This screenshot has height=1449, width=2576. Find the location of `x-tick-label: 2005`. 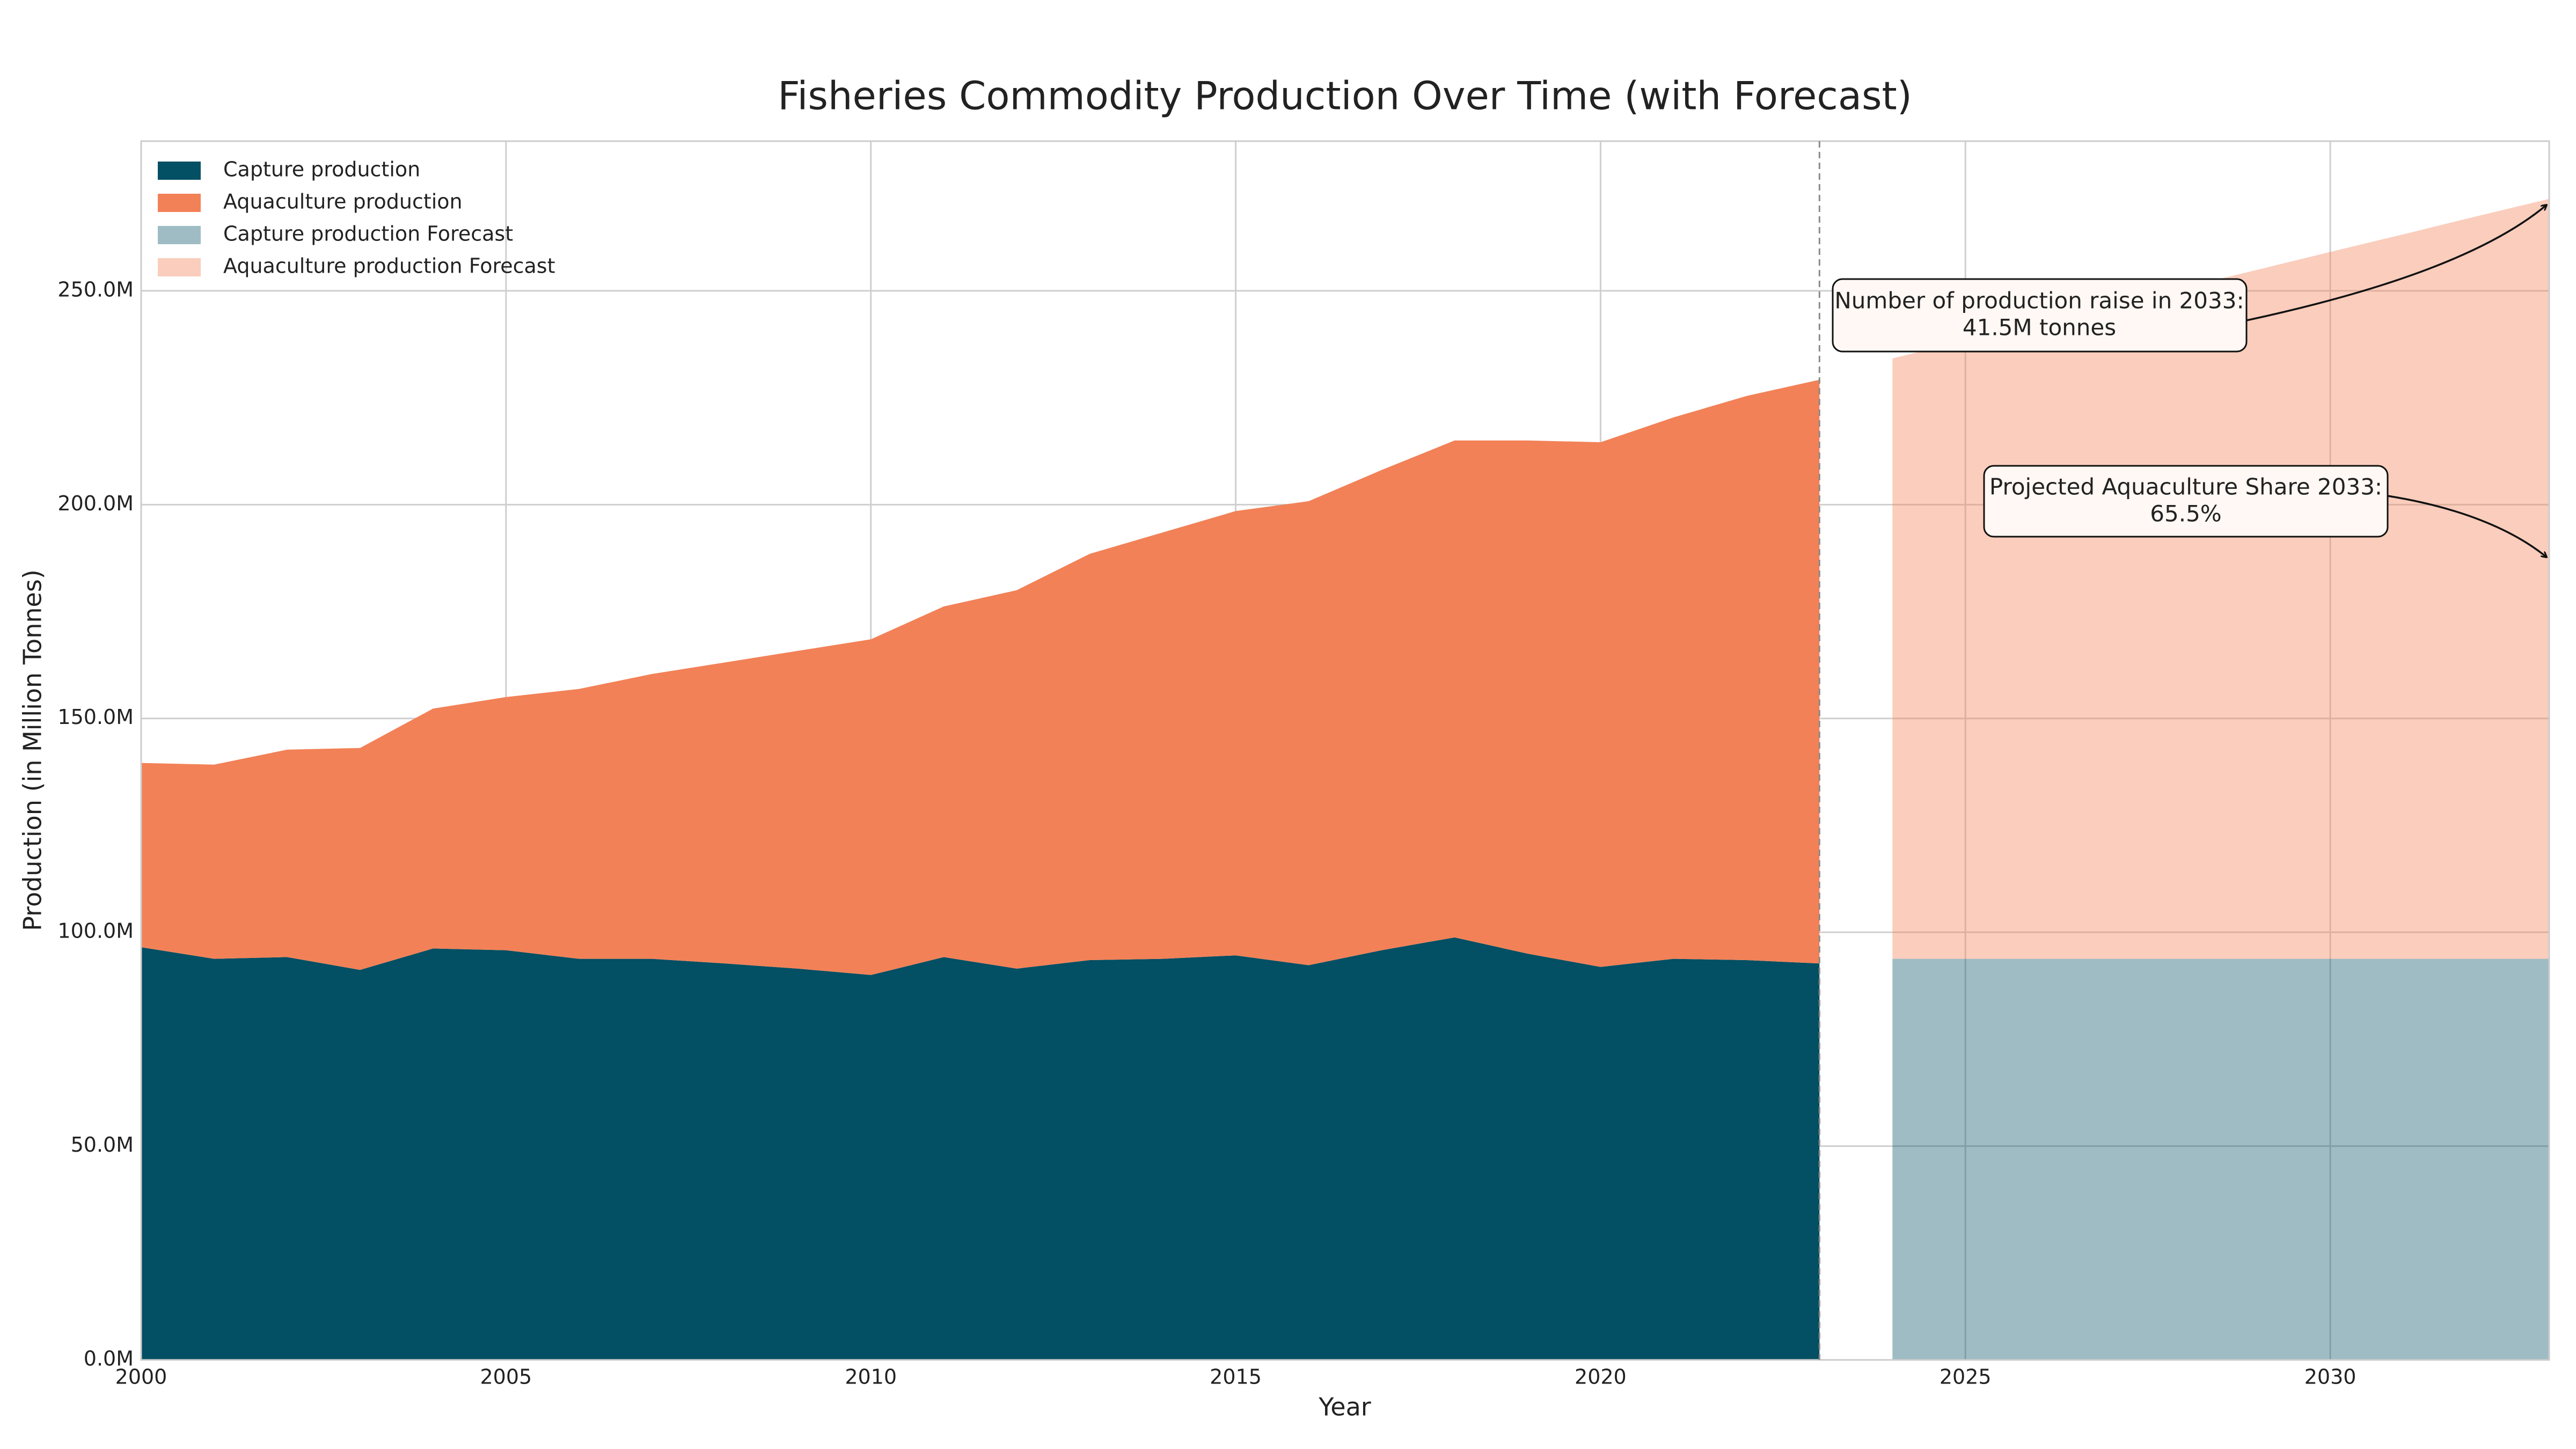

x-tick-label: 2005 is located at coordinates (506, 1377).